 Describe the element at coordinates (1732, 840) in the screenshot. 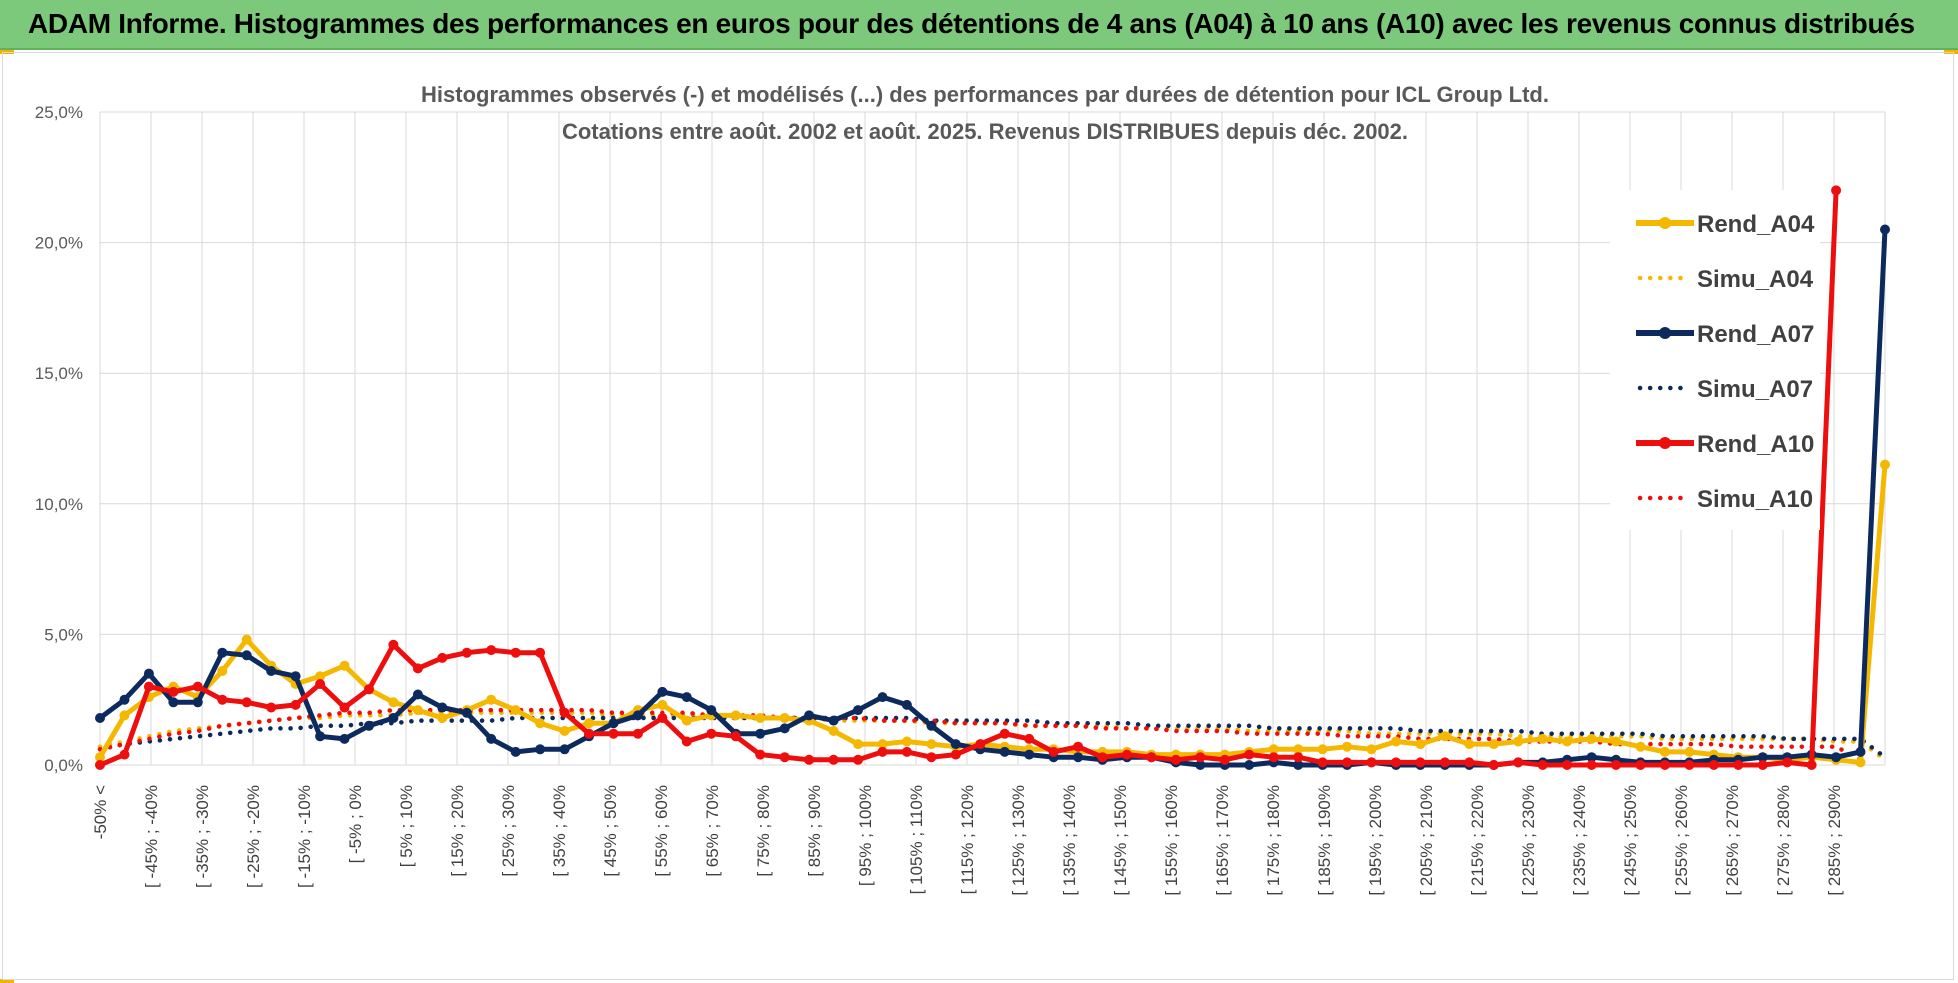

I see `x-tick-label: [ 265% ; 270%` at that location.